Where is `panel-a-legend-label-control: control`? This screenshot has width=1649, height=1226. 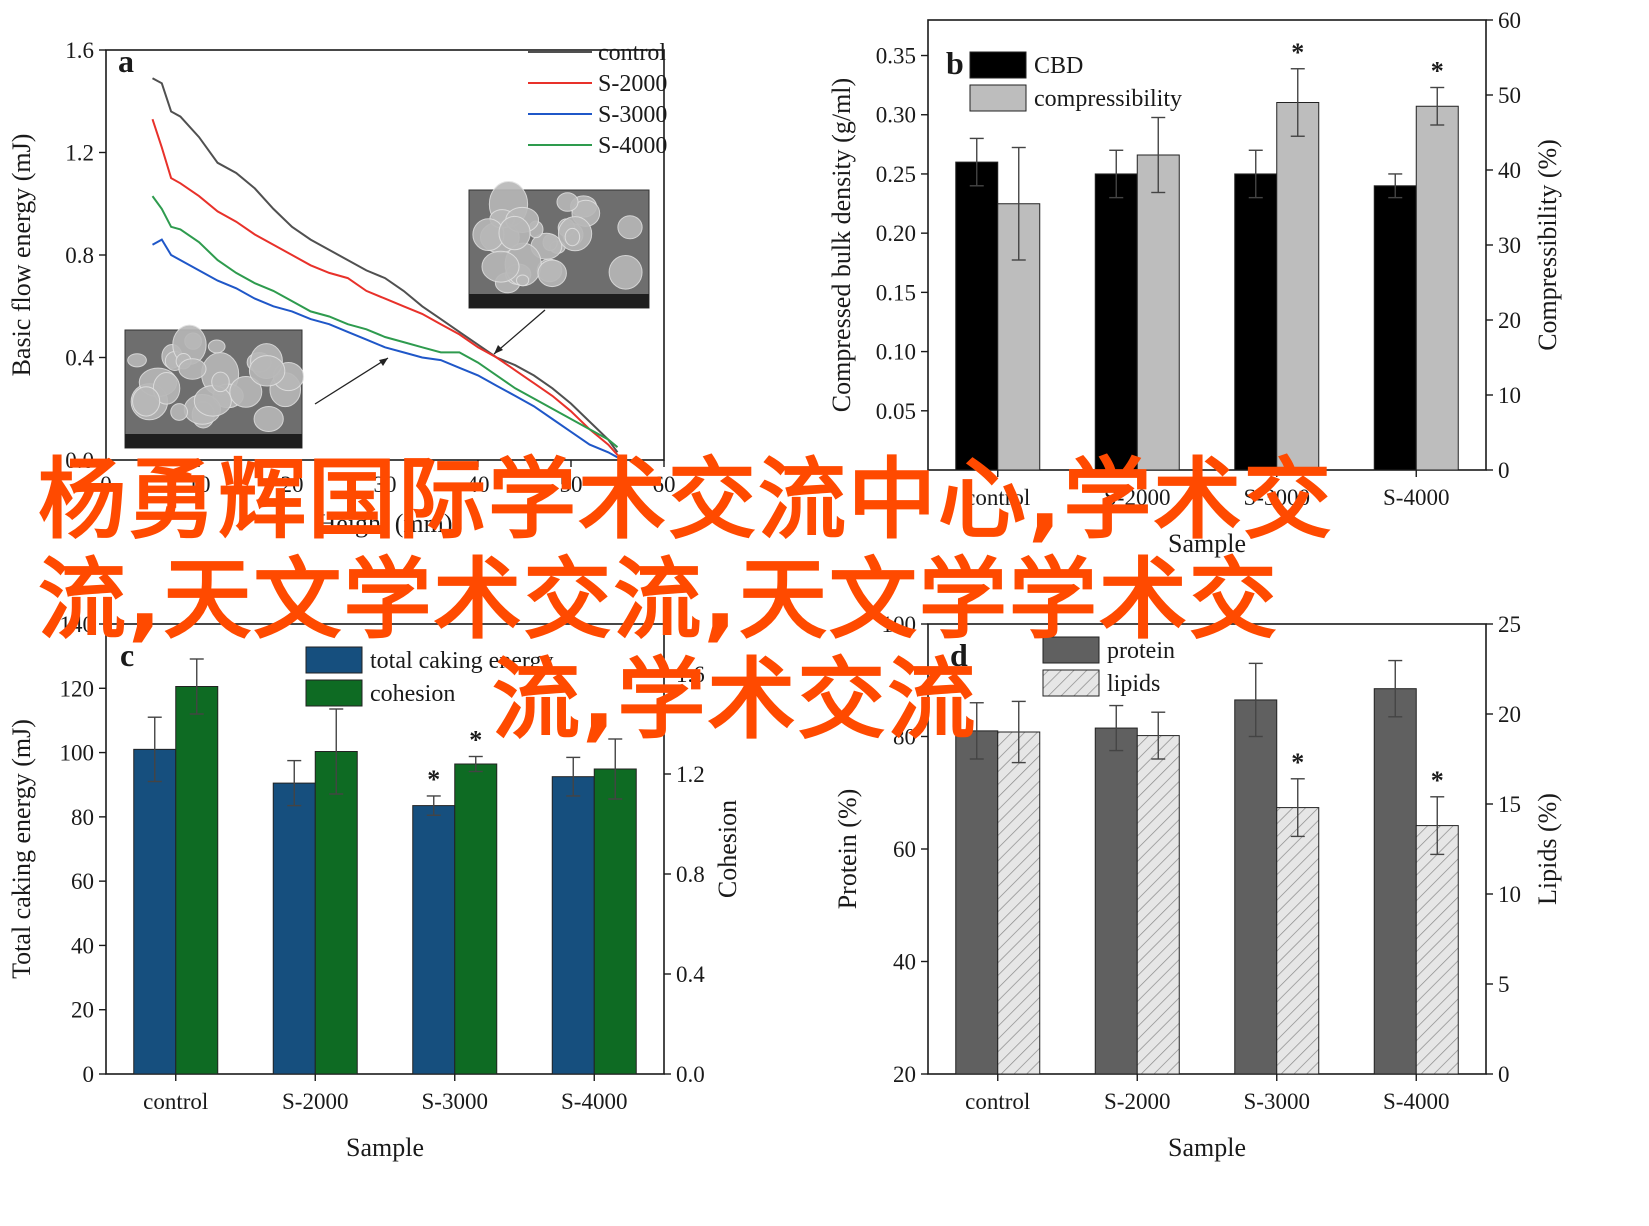 panel-a-legend-label-control: control is located at coordinates (632, 53).